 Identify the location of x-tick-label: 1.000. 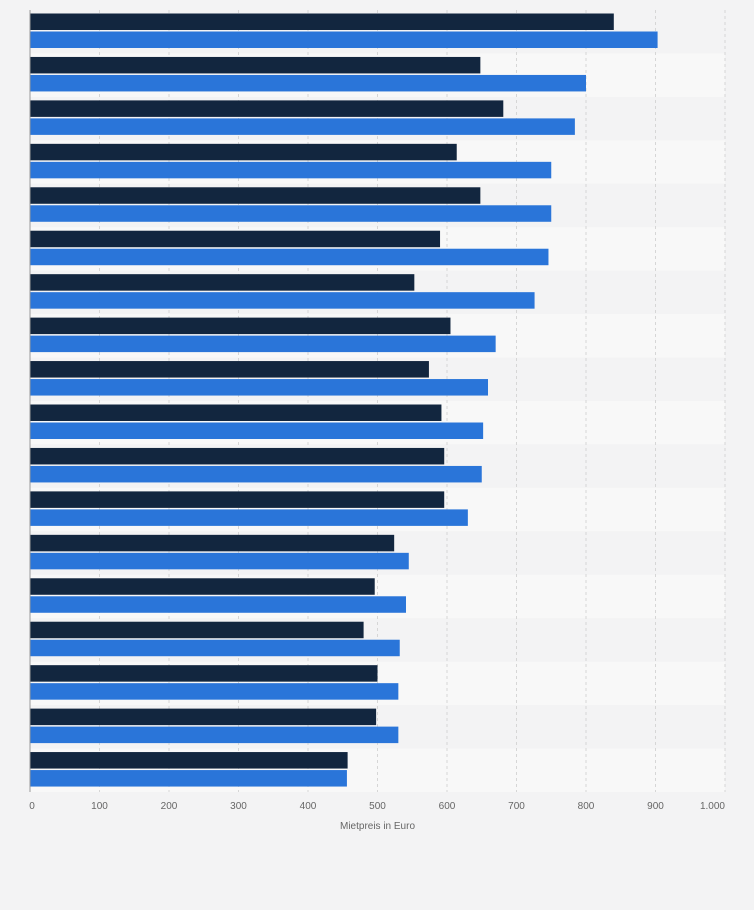
(712, 806).